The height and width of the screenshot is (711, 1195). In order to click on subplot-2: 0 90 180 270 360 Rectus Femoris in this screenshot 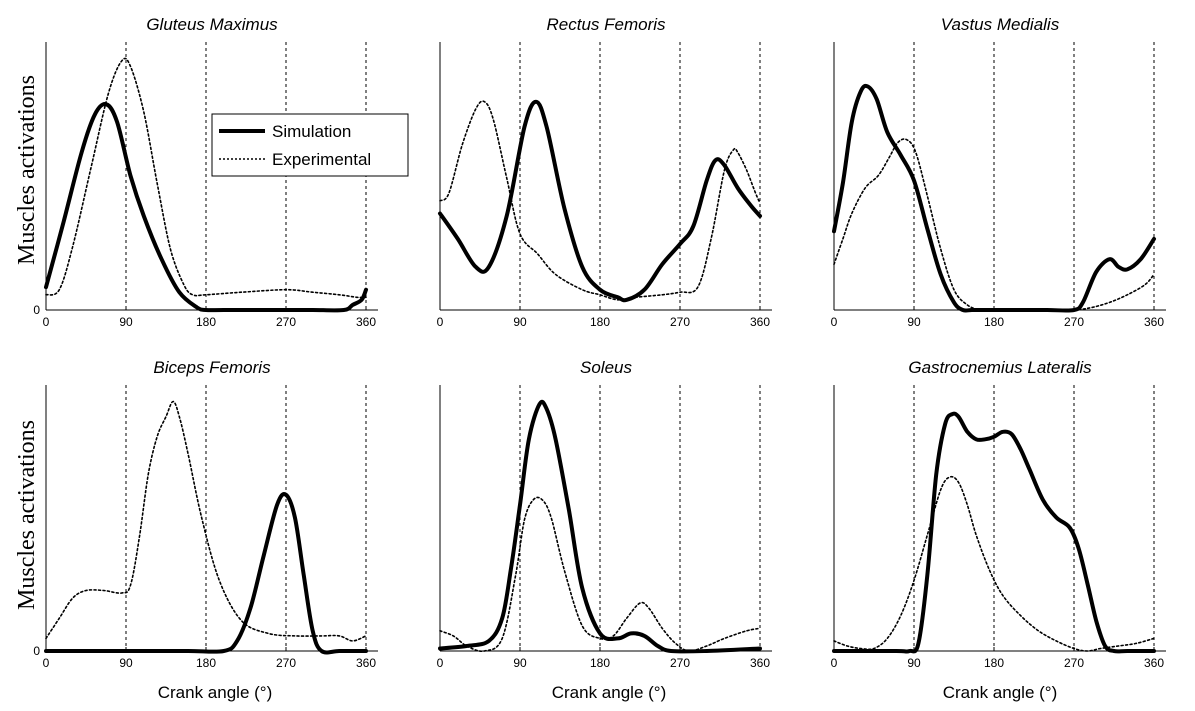, I will do `click(604, 172)`.